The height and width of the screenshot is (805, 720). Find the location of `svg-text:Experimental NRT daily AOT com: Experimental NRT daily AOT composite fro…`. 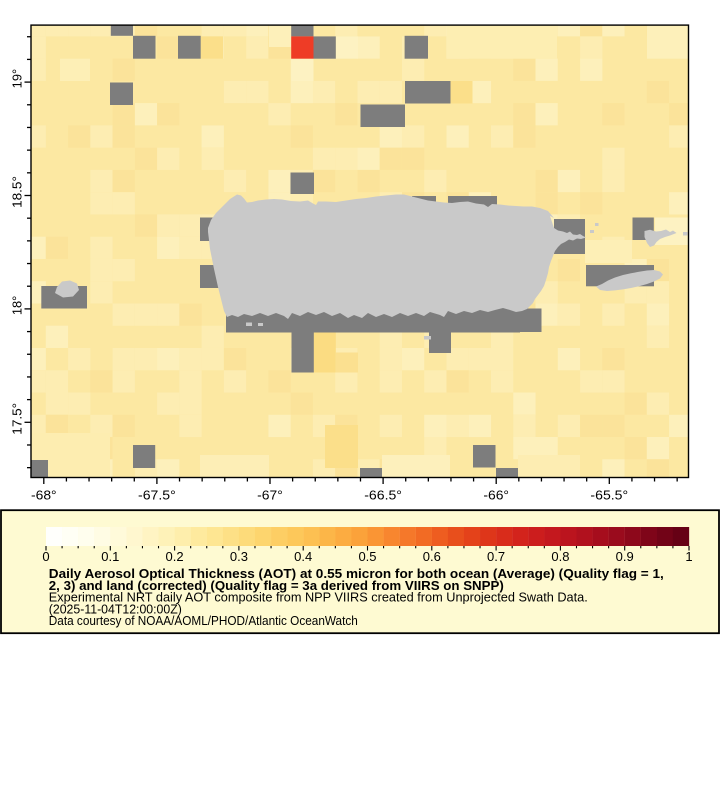

svg-text:Experimental NRT daily AOT com: Experimental NRT daily AOT composite fro… is located at coordinates (318, 598).